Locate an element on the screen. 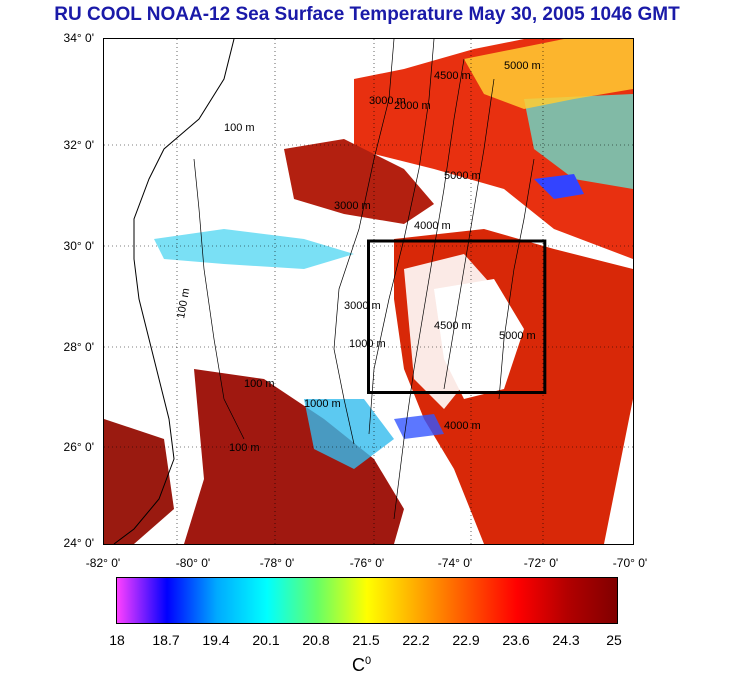 This screenshot has height=680, width=734. lon-label: -80° 0' is located at coordinates (193, 563).